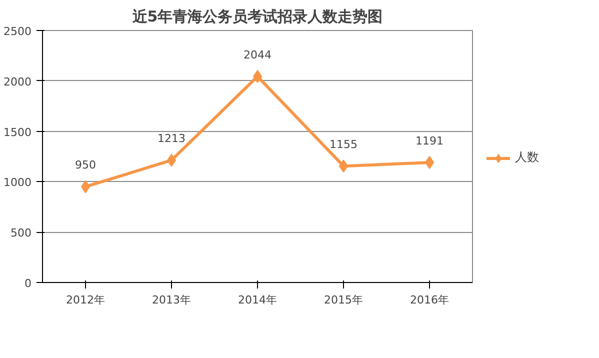  I want to click on data-label: 950, so click(85, 165).